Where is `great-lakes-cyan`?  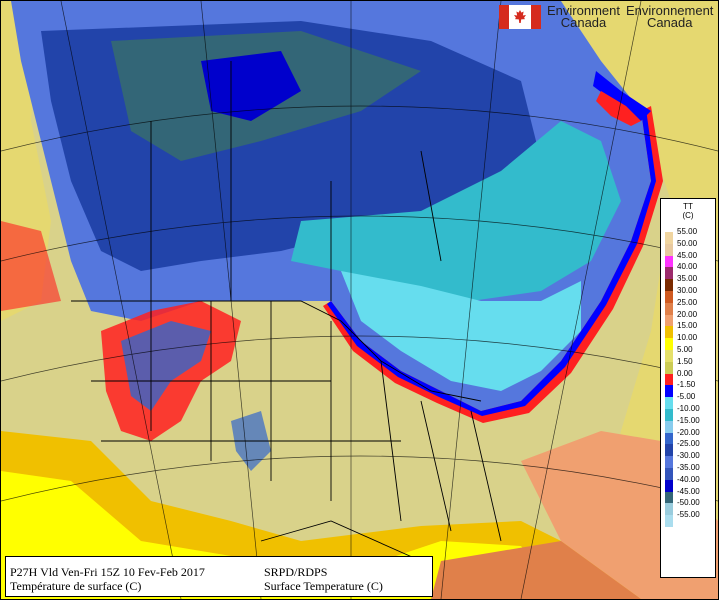 great-lakes-cyan is located at coordinates (456, 211).